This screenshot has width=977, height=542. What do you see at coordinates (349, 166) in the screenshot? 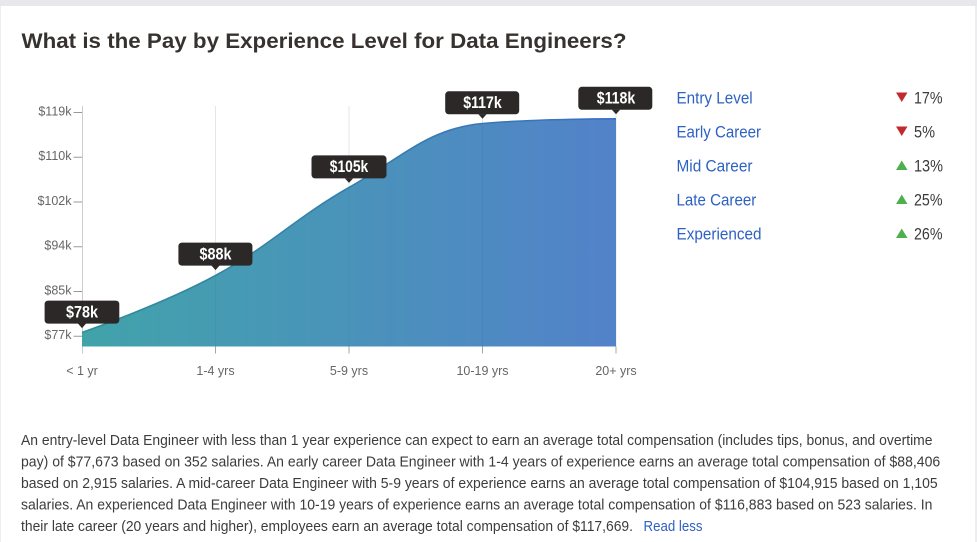
I see `svg-text: $105k` at bounding box center [349, 166].